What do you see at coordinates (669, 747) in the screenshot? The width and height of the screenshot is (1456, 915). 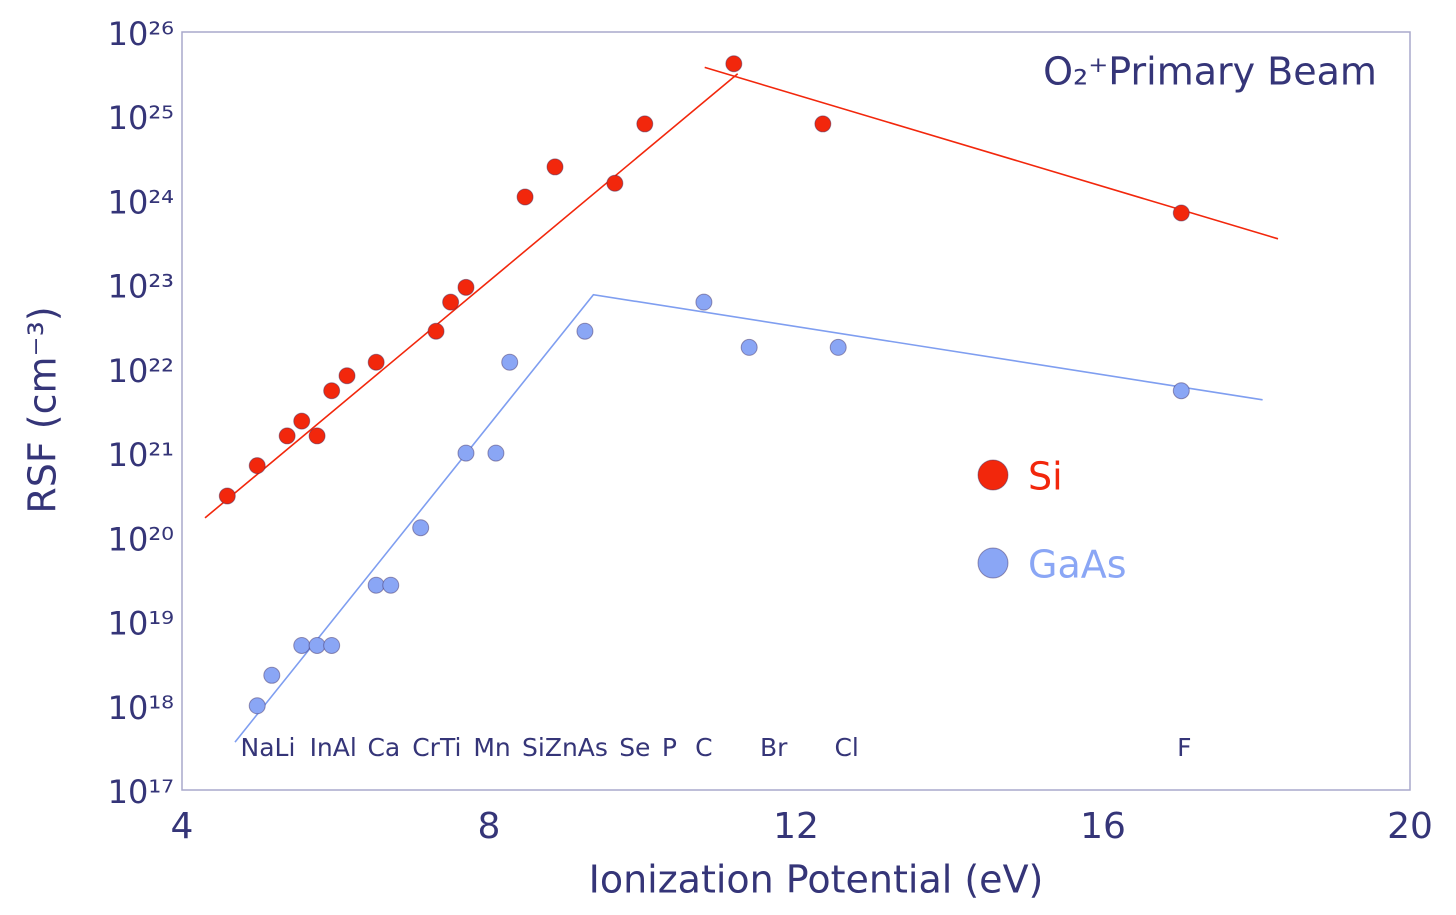 I see `element-label: P` at bounding box center [669, 747].